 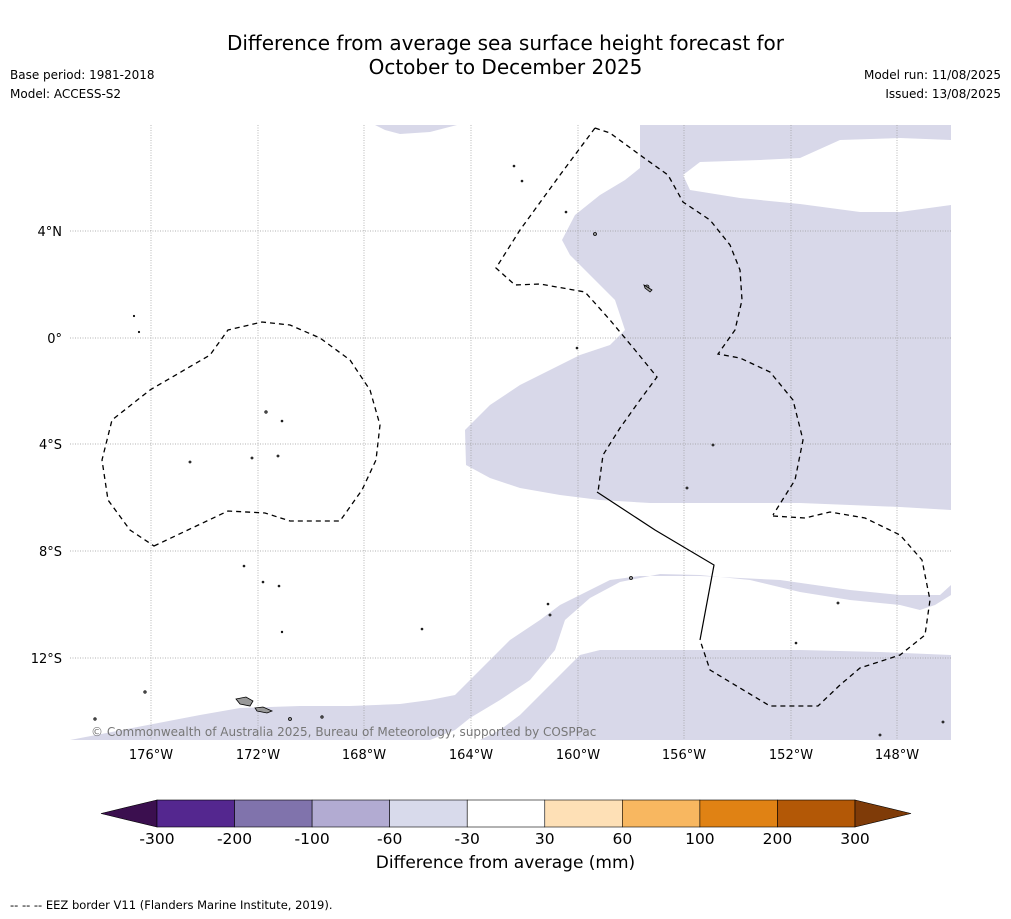 What do you see at coordinates (467, 839) in the screenshot?
I see `colorbar-tick-label: -30` at bounding box center [467, 839].